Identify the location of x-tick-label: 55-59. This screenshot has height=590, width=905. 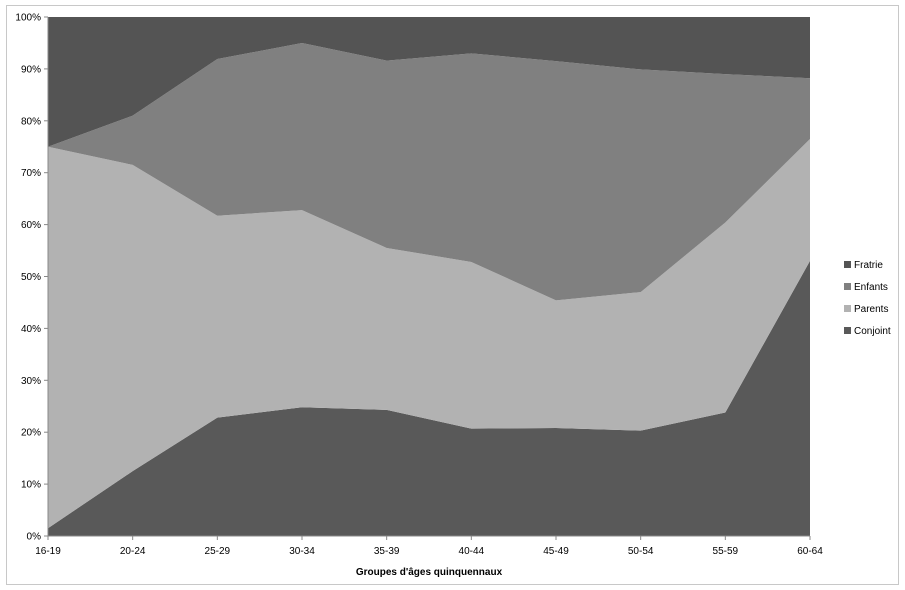
(726, 551).